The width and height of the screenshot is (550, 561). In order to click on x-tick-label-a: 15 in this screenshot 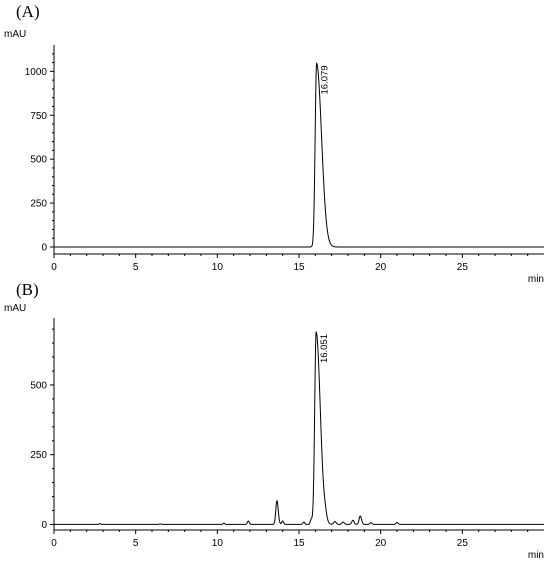, I will do `click(299, 267)`.